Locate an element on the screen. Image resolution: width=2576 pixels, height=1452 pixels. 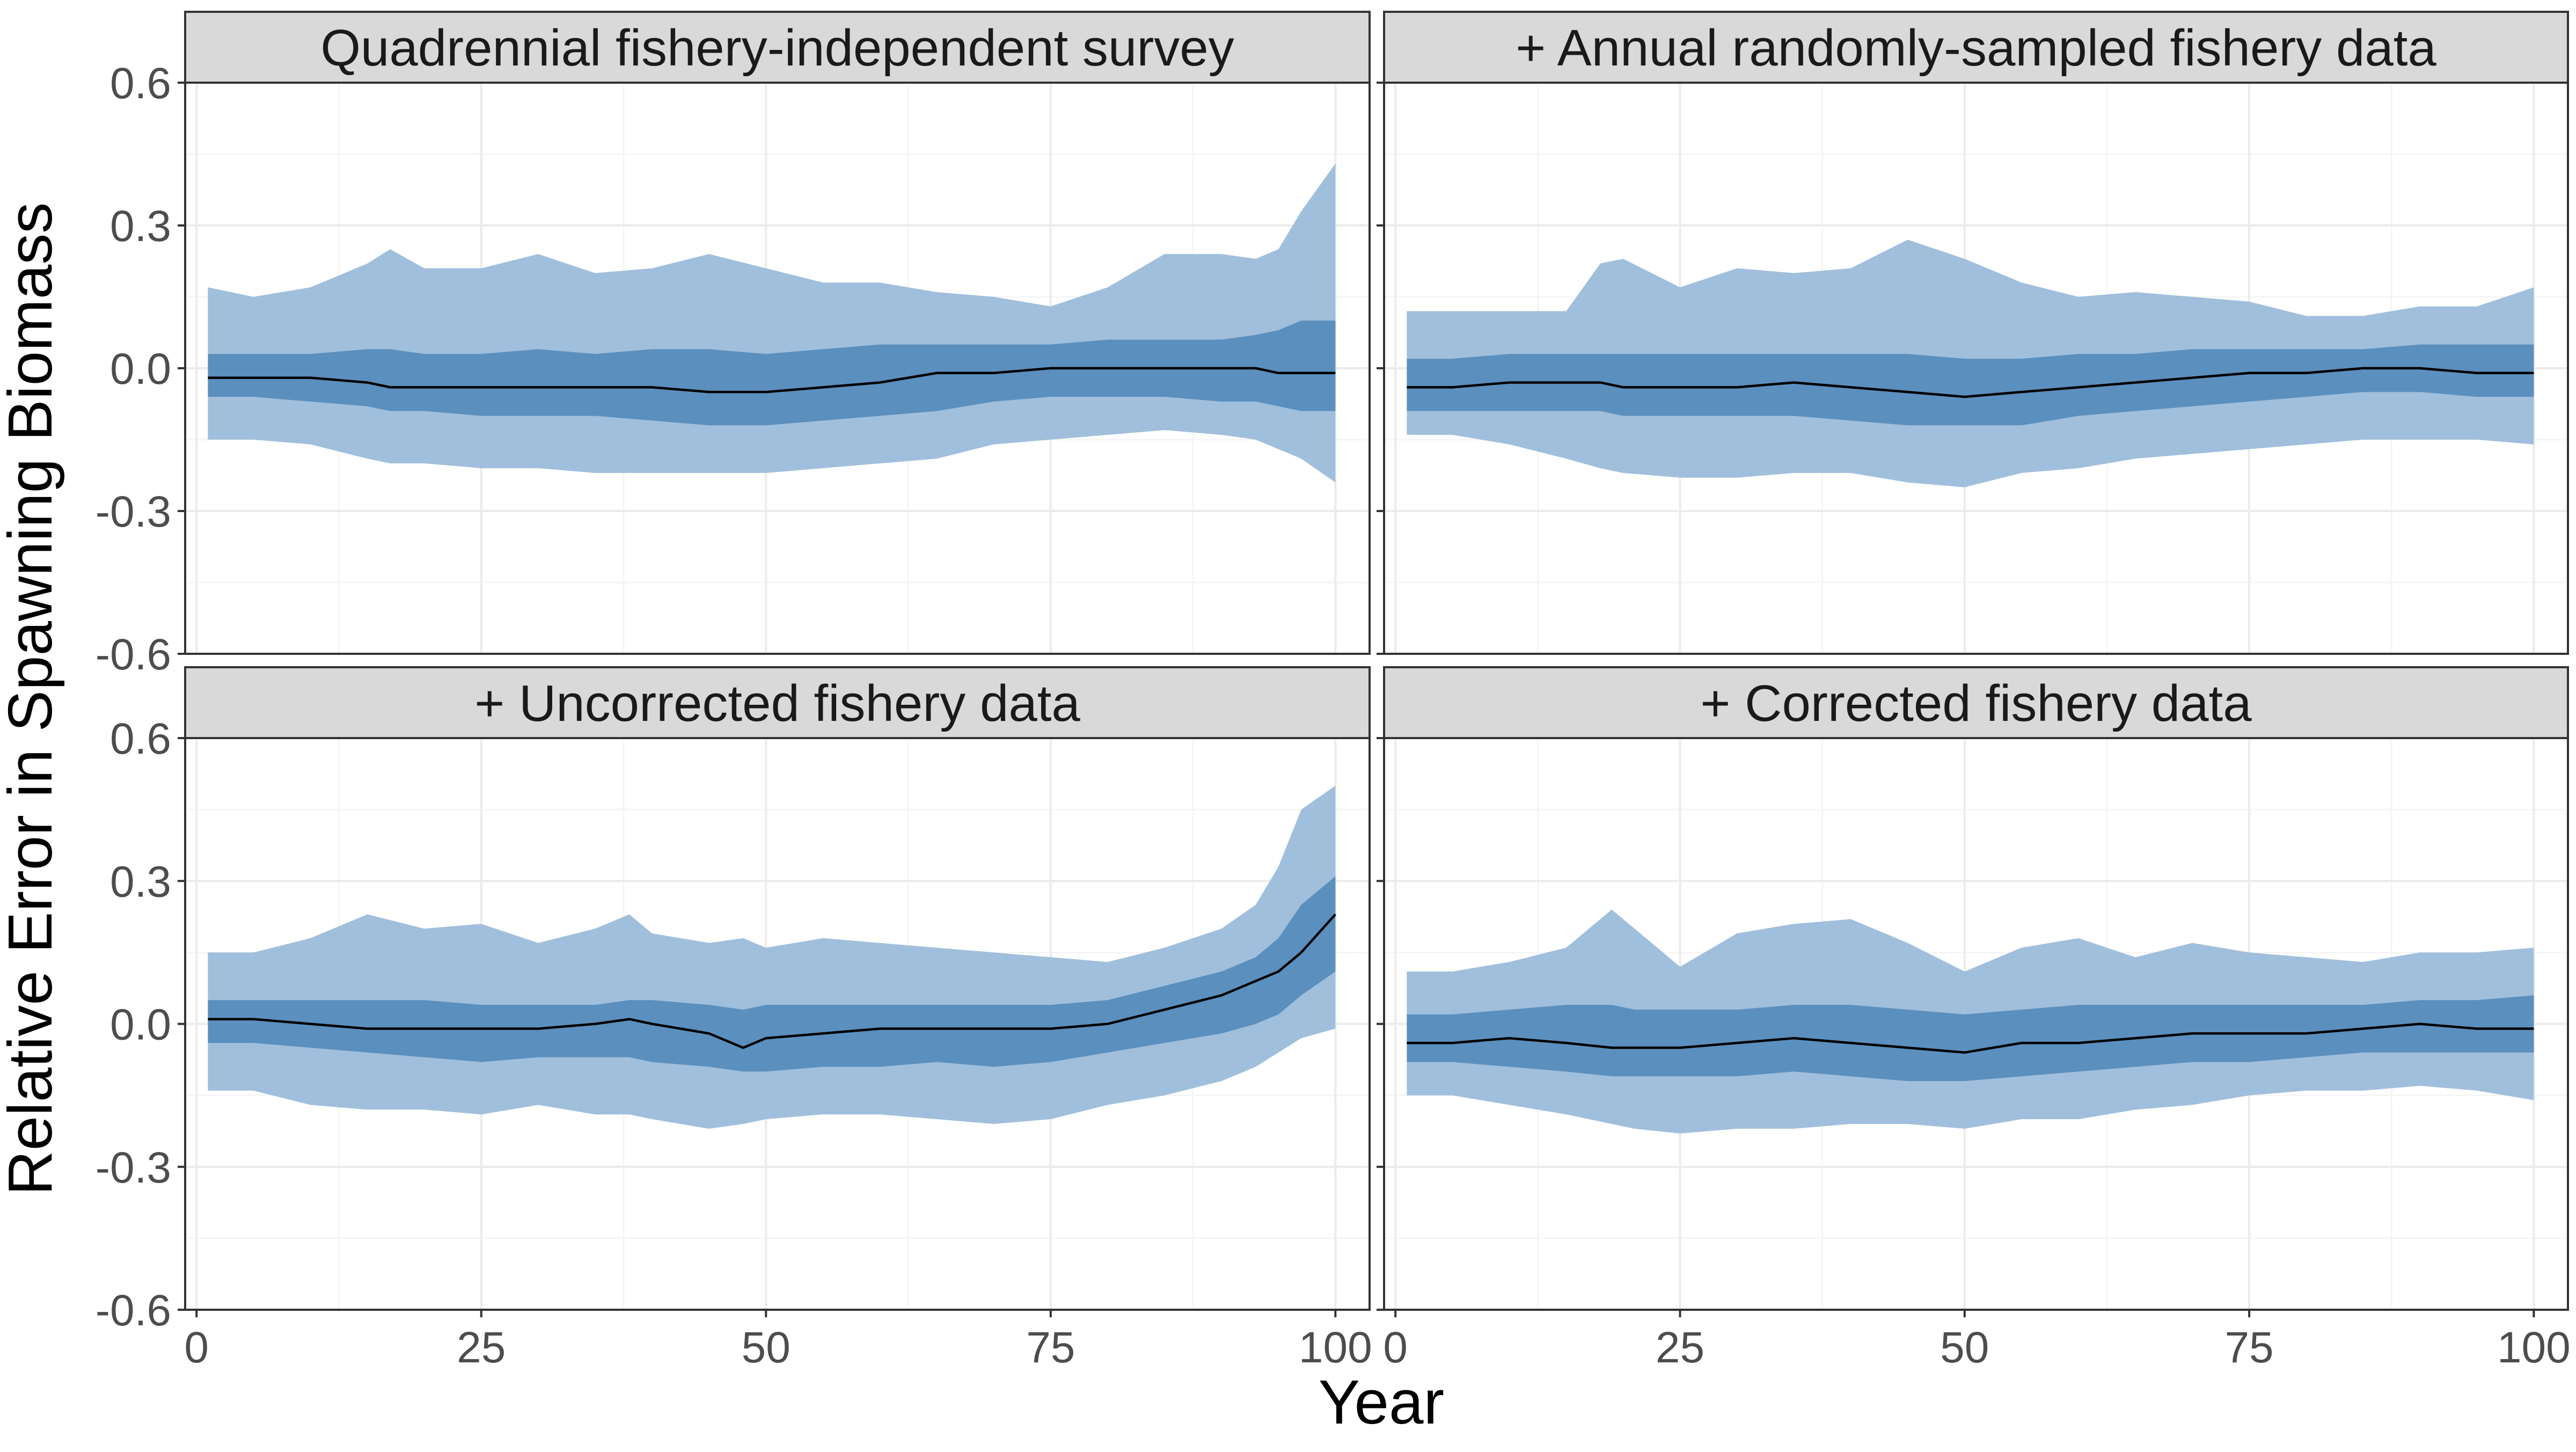
x-axis-title: Year is located at coordinates (1381, 1402).